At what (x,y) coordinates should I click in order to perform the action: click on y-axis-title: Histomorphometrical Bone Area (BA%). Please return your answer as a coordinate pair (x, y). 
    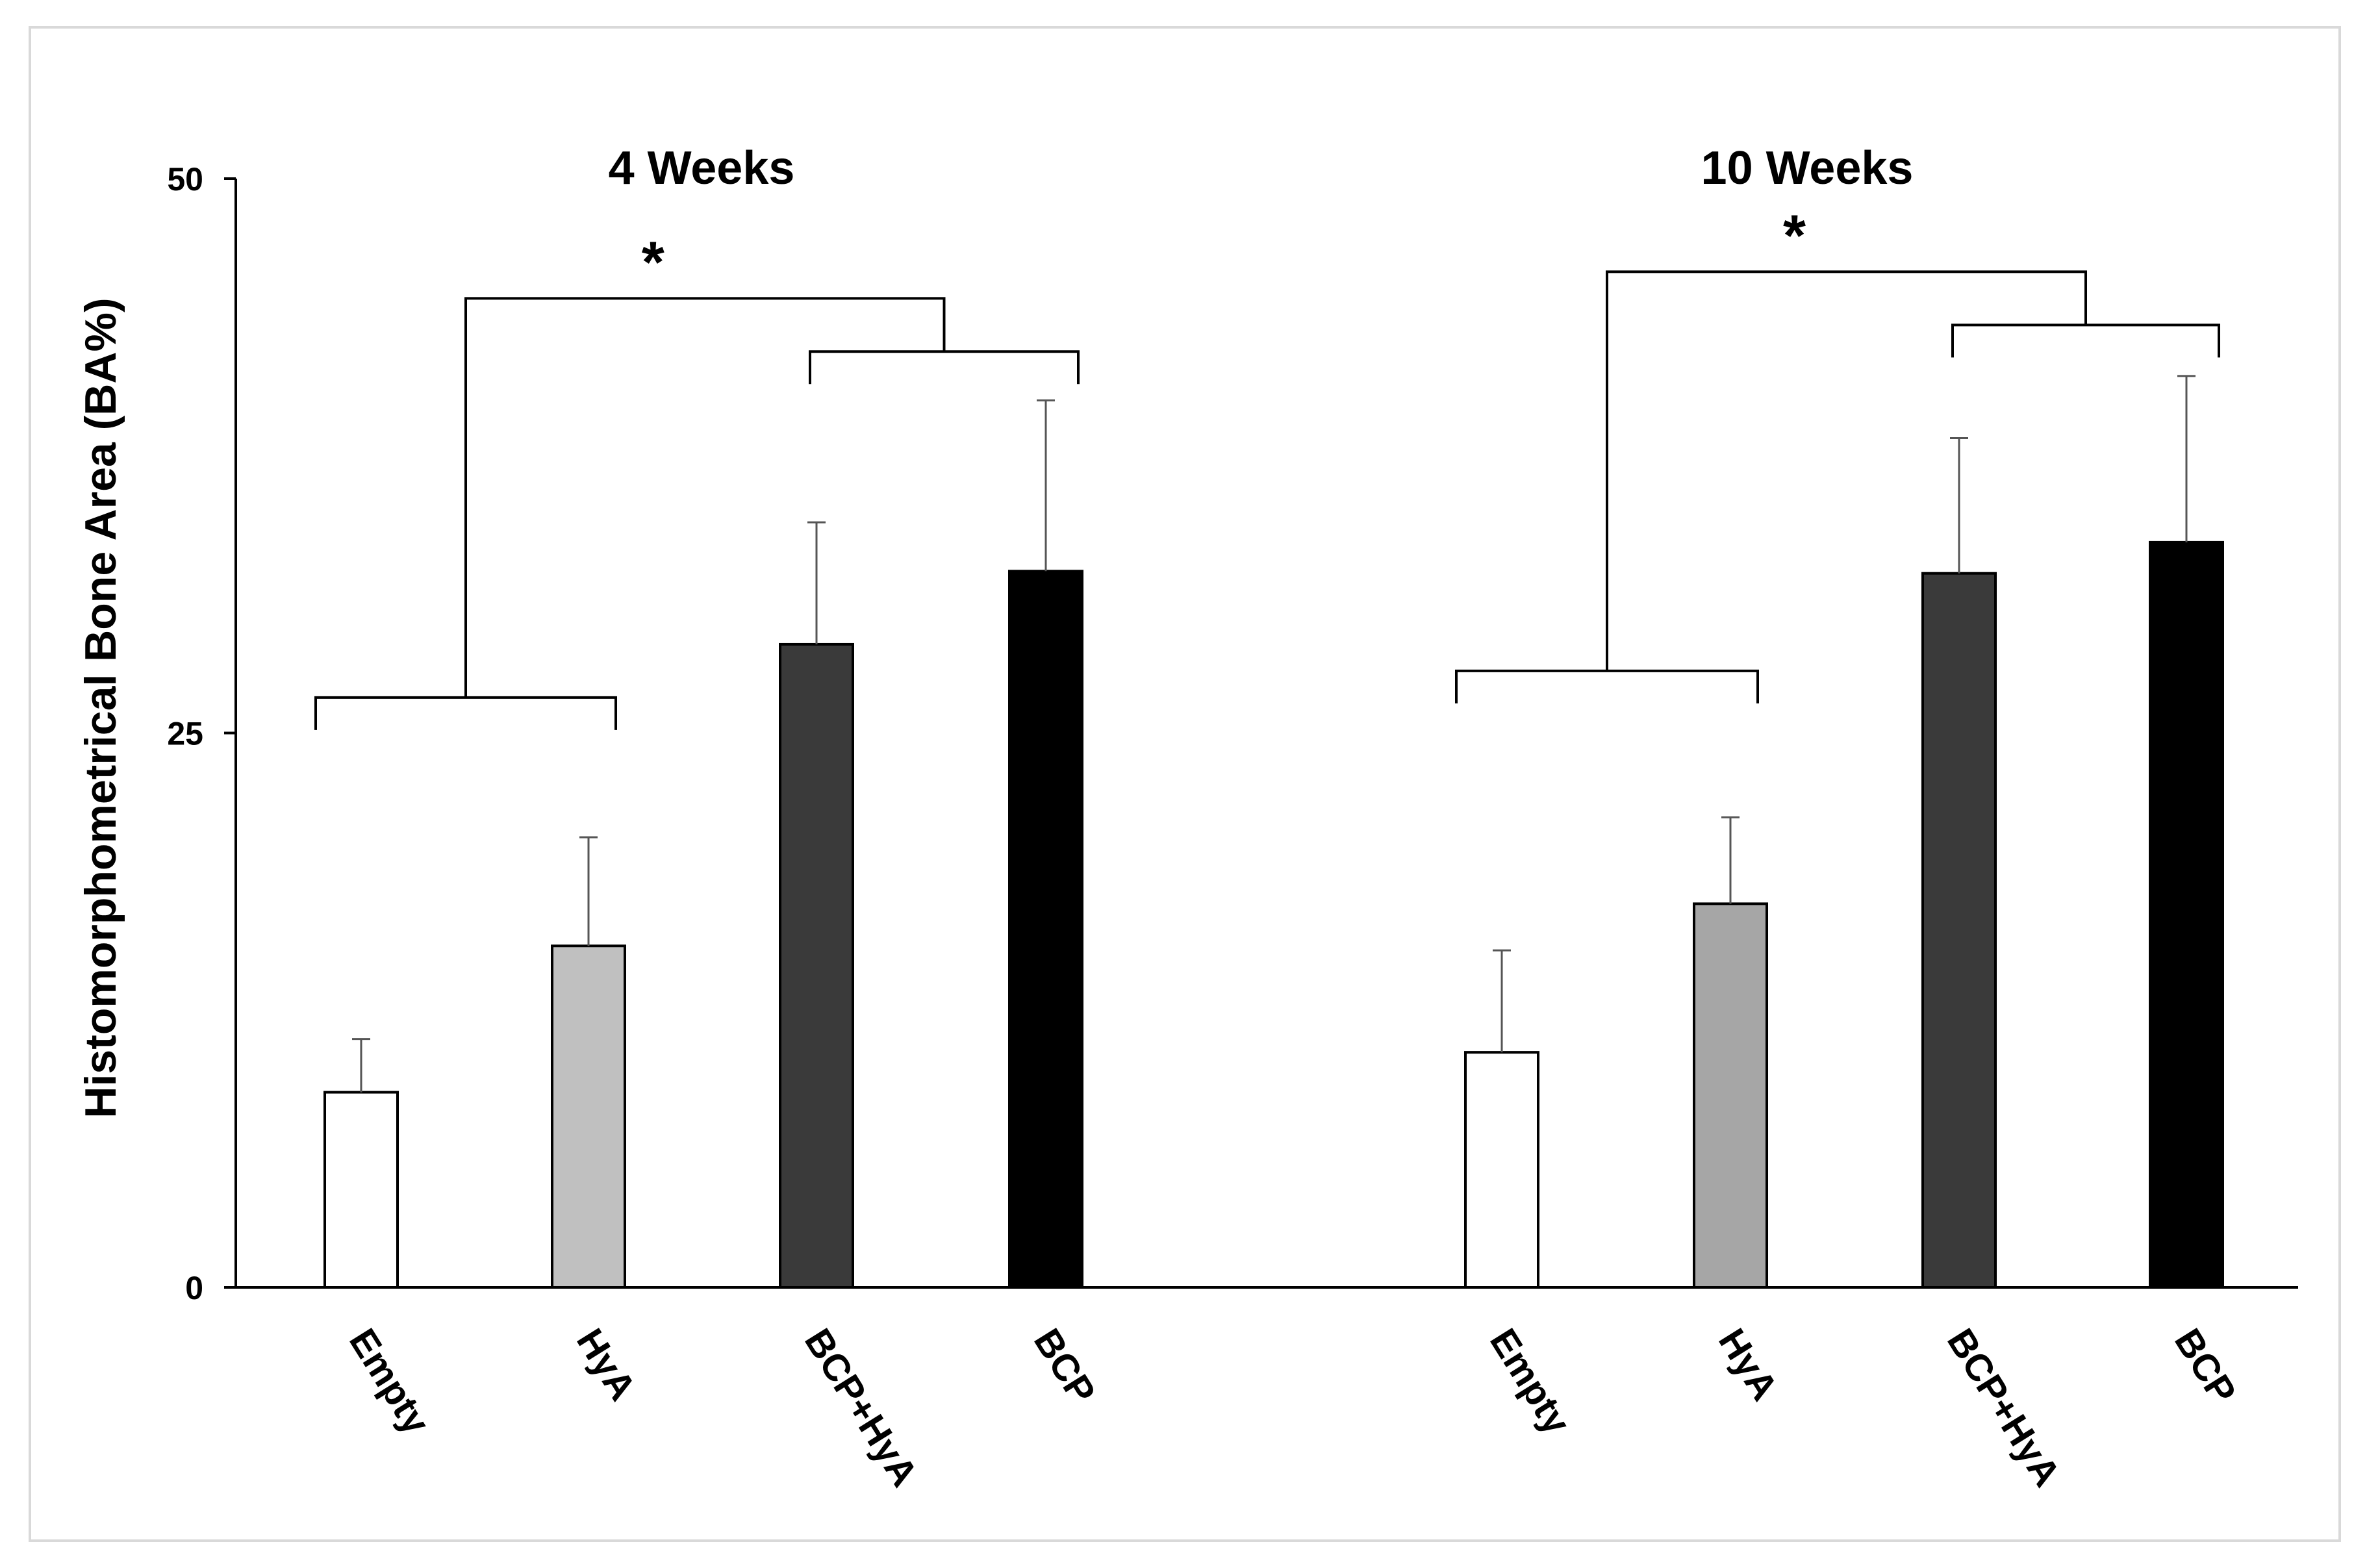
    Looking at the image, I should click on (100, 707).